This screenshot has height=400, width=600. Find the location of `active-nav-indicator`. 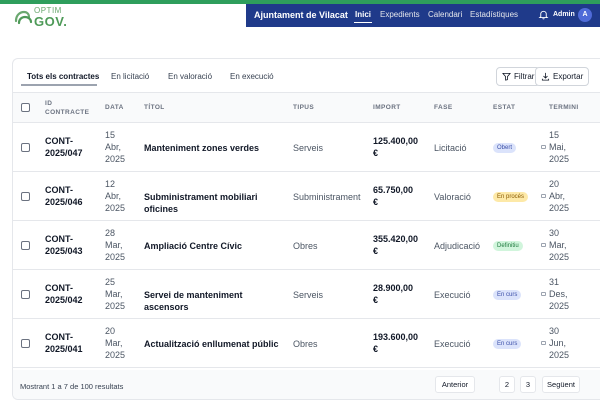

active-nav-indicator is located at coordinates (363, 22).